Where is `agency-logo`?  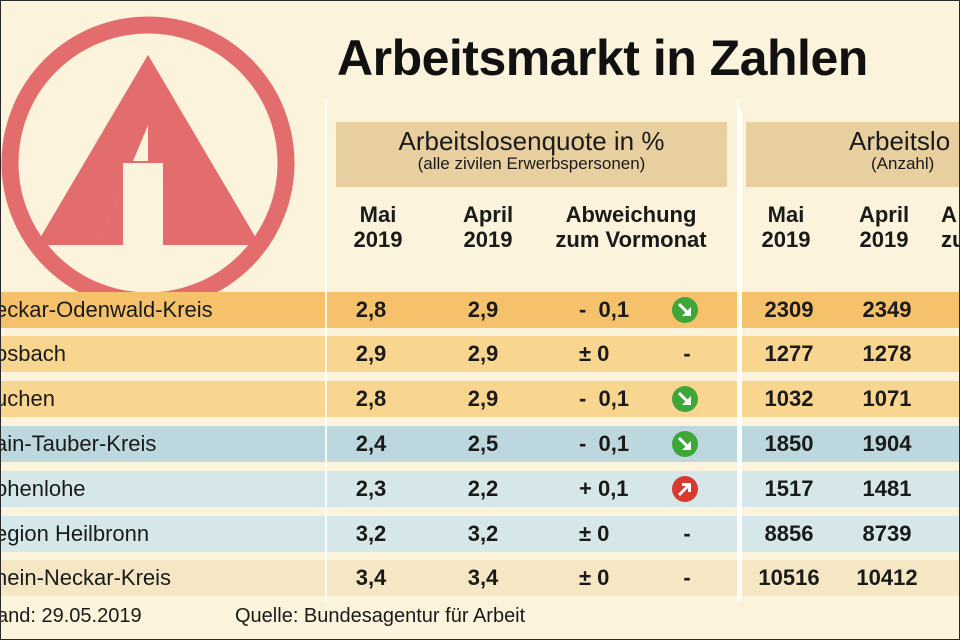 agency-logo is located at coordinates (148, 163).